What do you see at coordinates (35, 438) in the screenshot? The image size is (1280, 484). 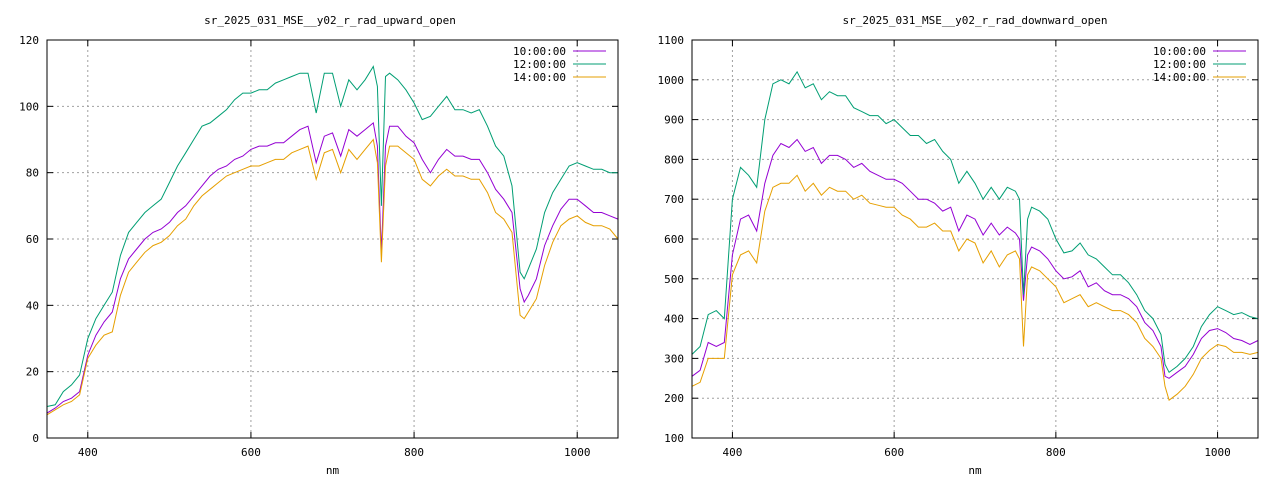 I see `y-tick-label: 0` at bounding box center [35, 438].